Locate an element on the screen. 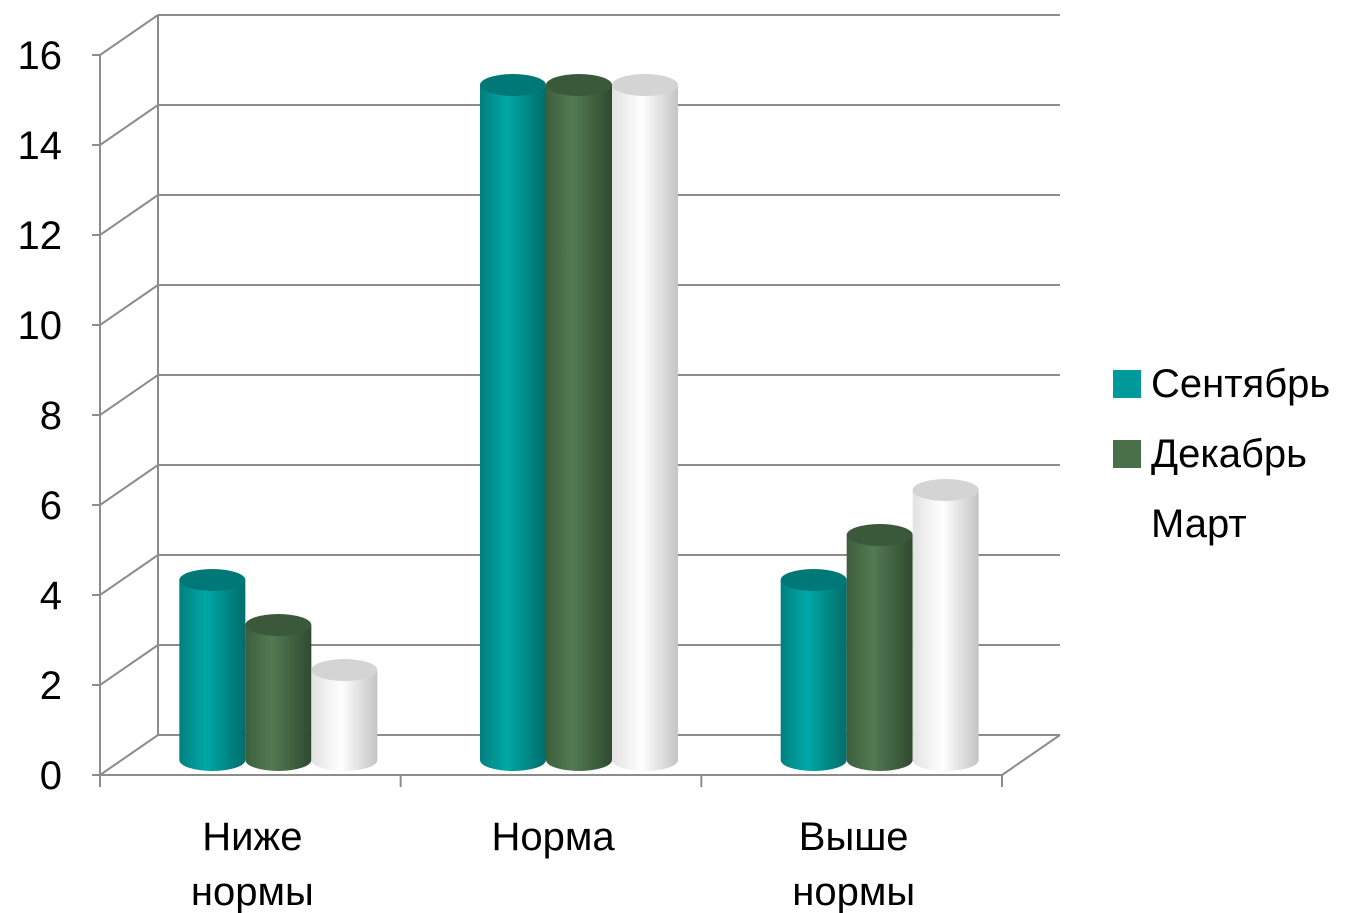  floor-right-edge is located at coordinates (1031, 755).